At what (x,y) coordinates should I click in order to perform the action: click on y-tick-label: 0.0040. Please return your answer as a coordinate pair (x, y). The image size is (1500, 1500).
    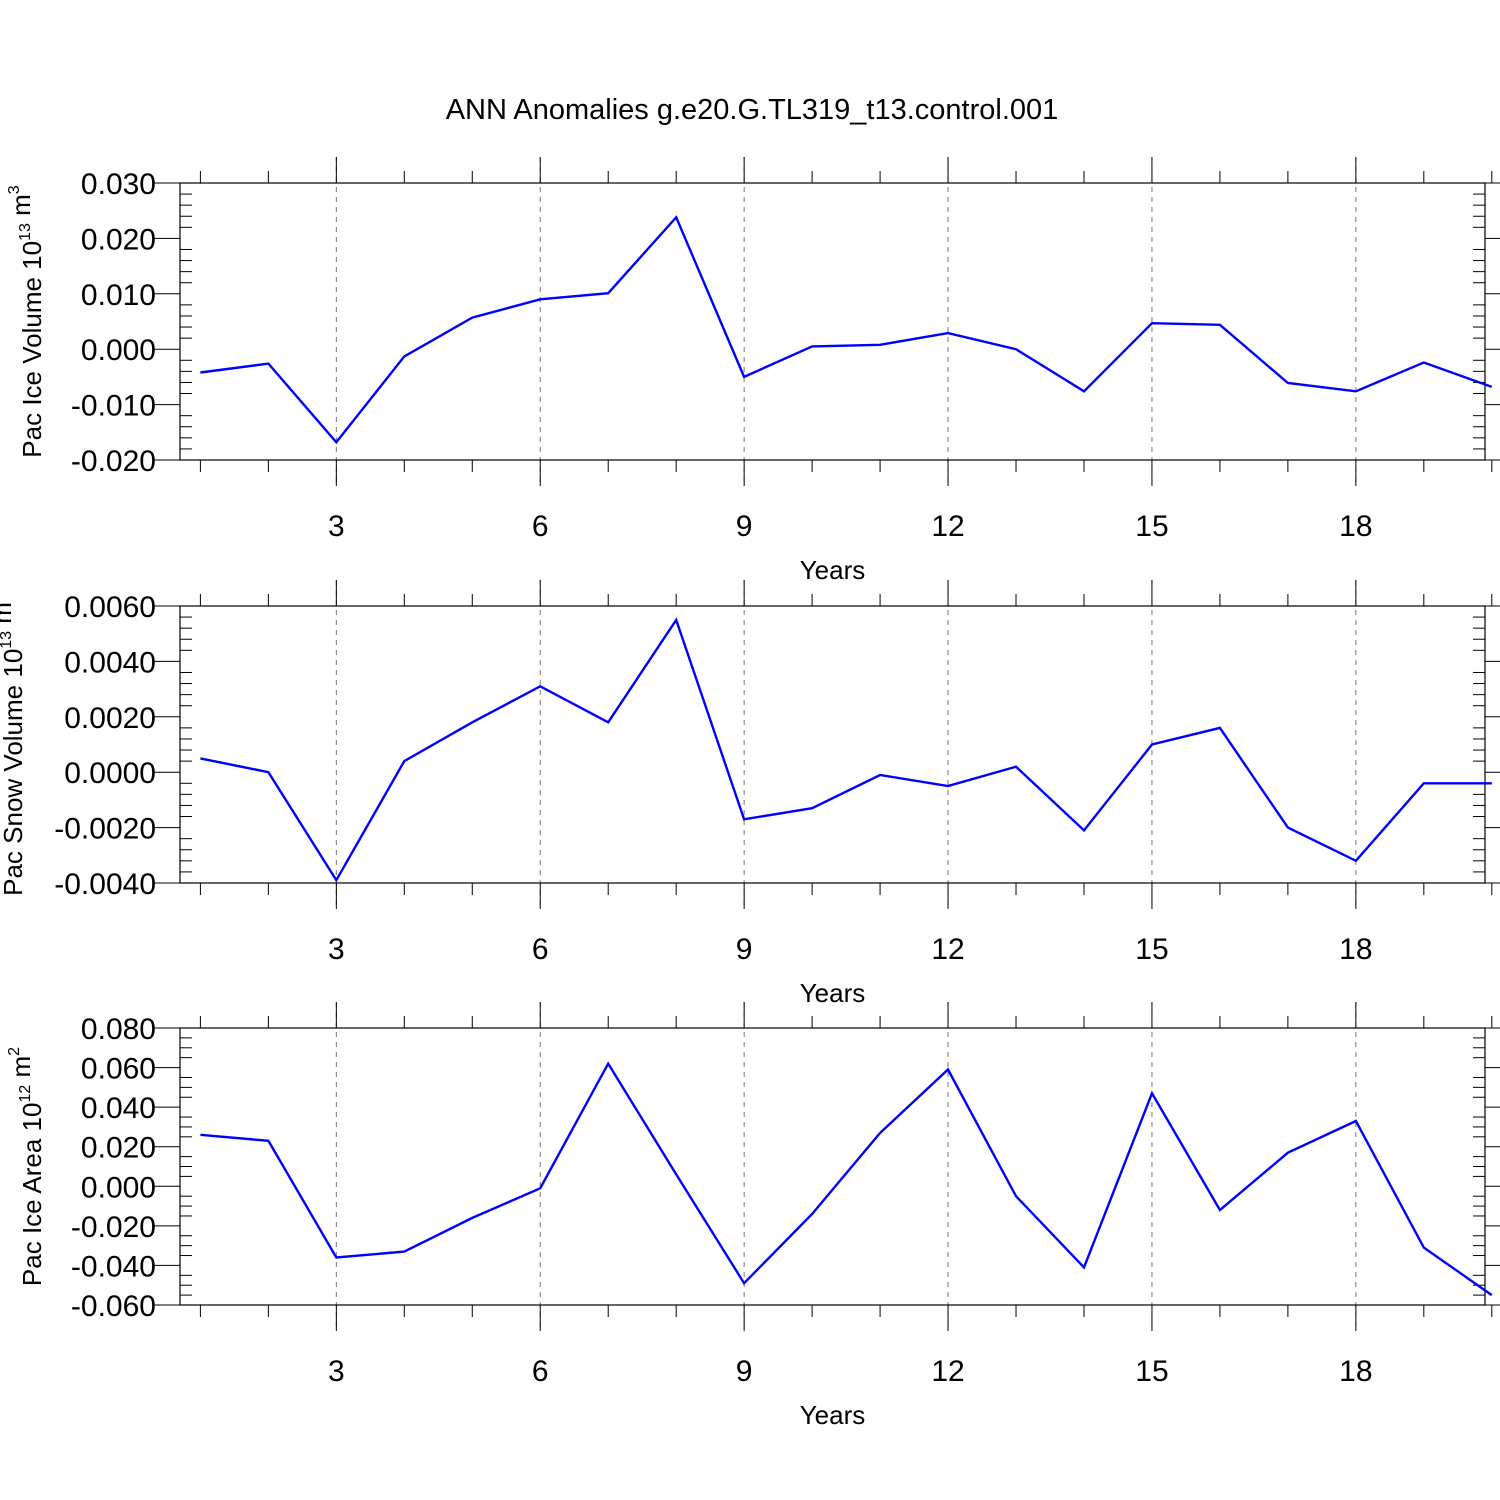
    Looking at the image, I should click on (110, 662).